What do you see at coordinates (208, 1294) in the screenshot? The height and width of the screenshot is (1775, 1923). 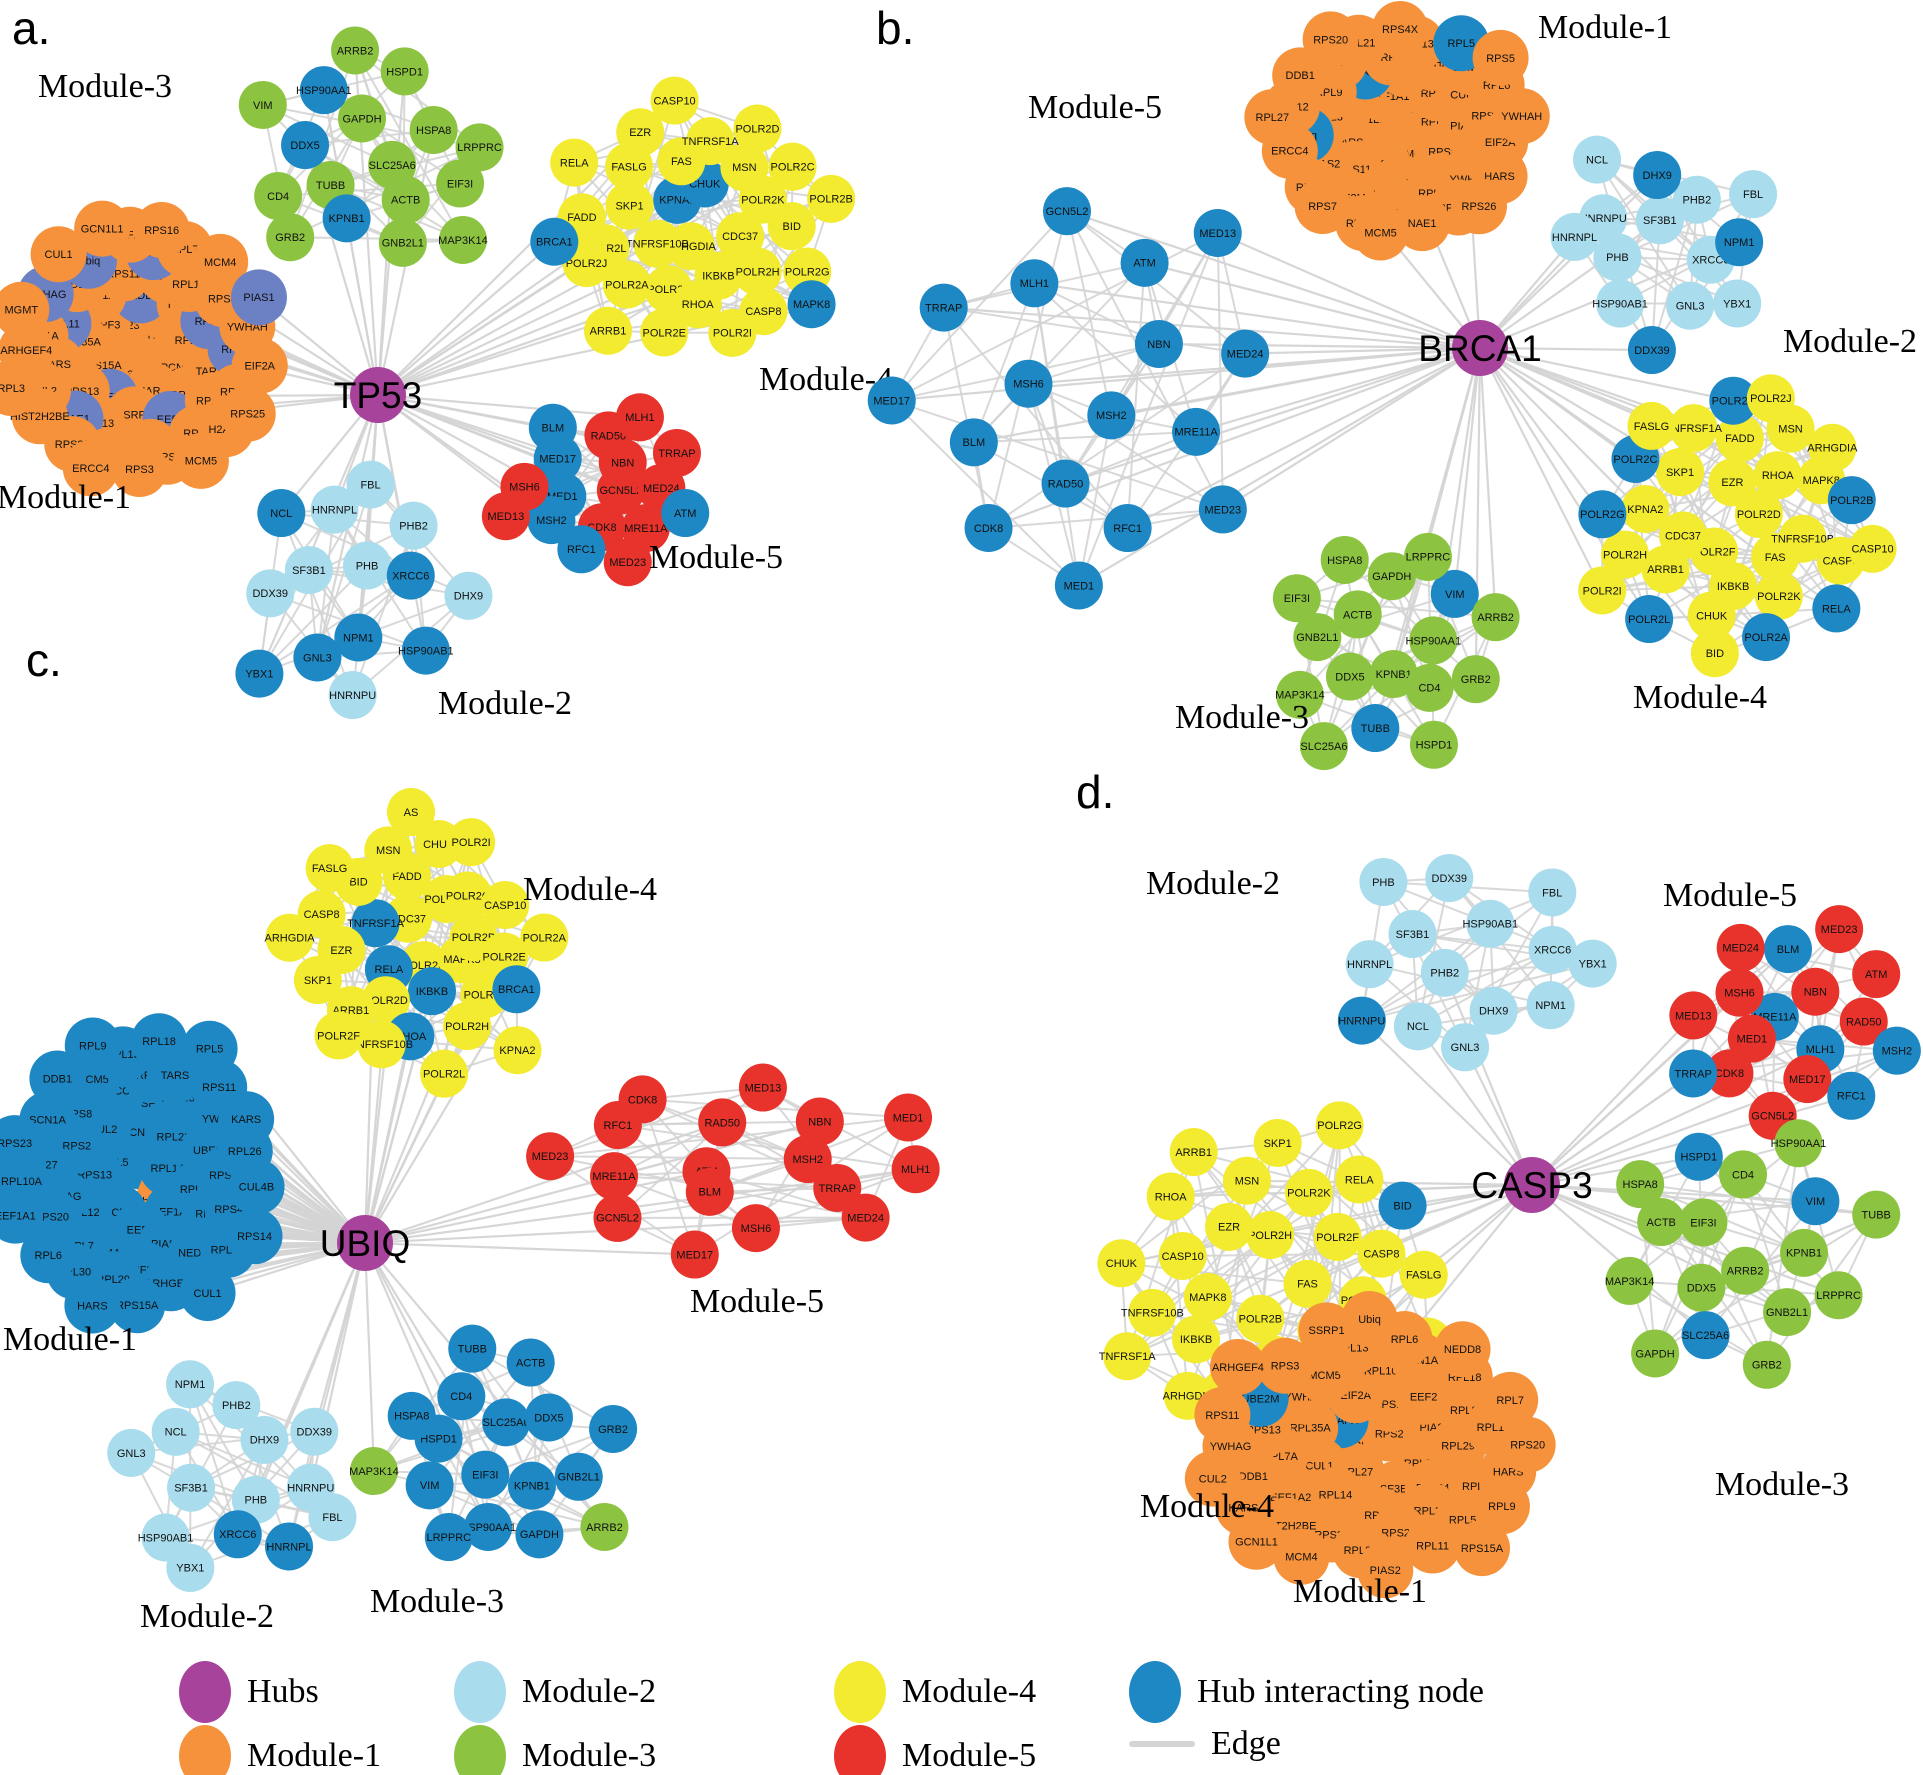 I see `gene-label: CUL1` at bounding box center [208, 1294].